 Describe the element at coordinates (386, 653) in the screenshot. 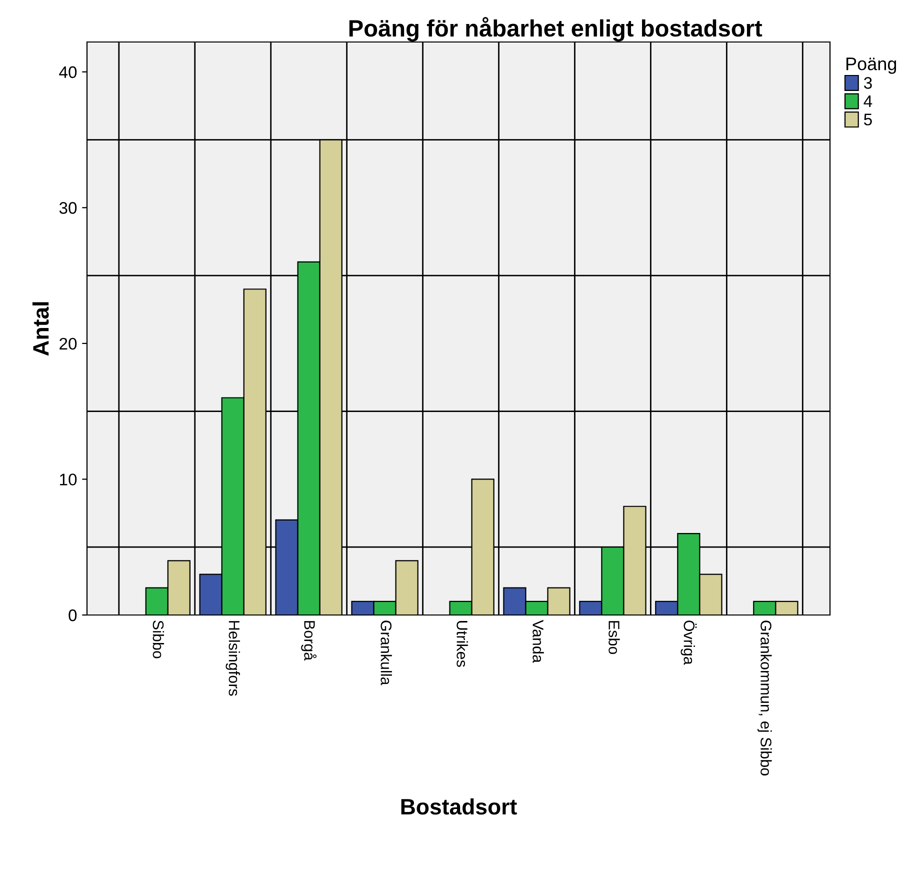

I see `x-tick-label: Grankulla` at that location.